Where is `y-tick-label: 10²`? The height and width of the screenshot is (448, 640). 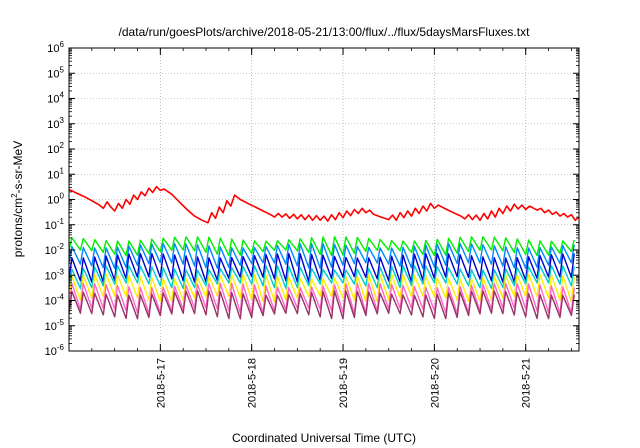
y-tick-label: 10² is located at coordinates (55, 148).